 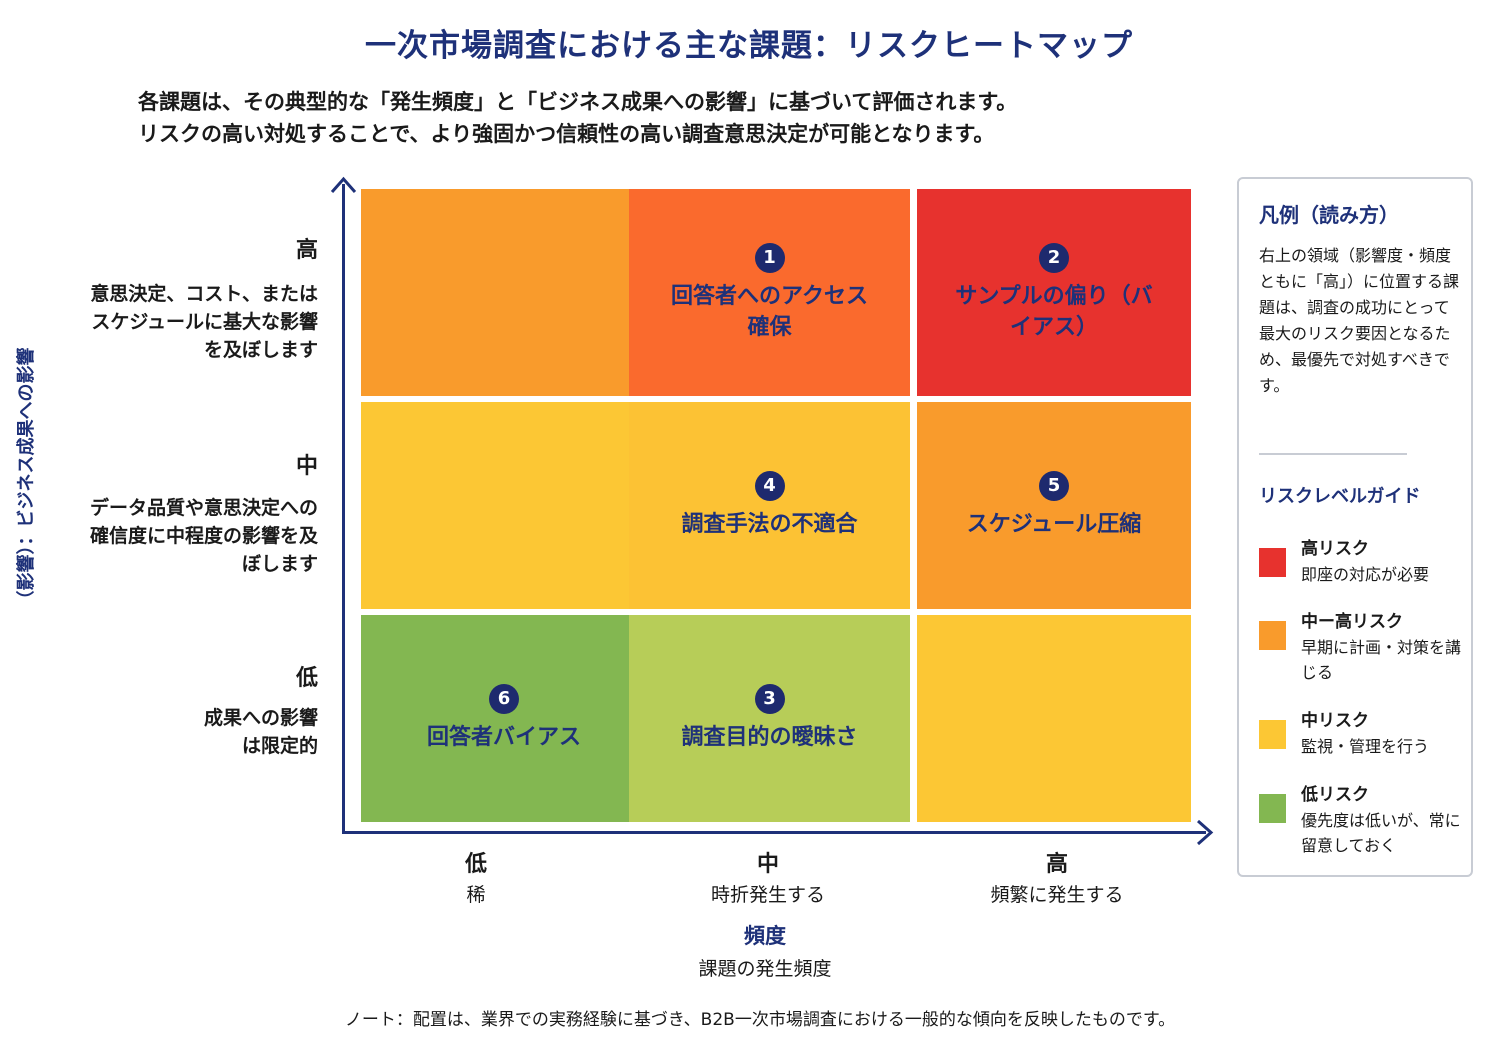 I want to click on cell-label: 回答者バイアス, so click(x=503, y=737).